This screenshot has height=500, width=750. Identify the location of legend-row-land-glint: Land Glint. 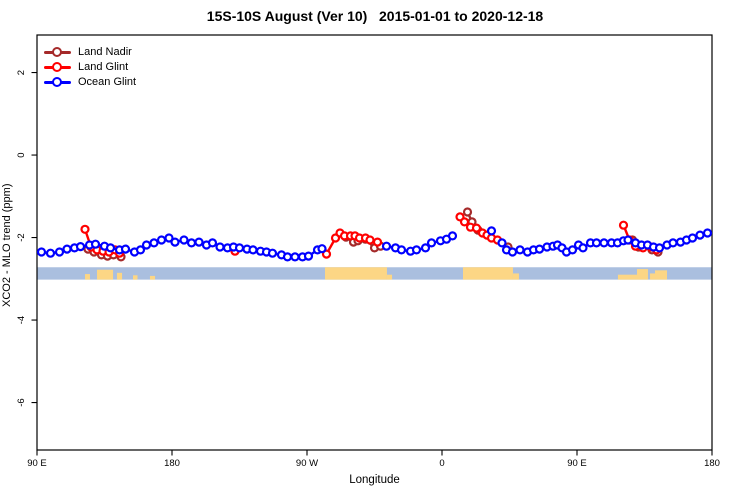
(90, 67).